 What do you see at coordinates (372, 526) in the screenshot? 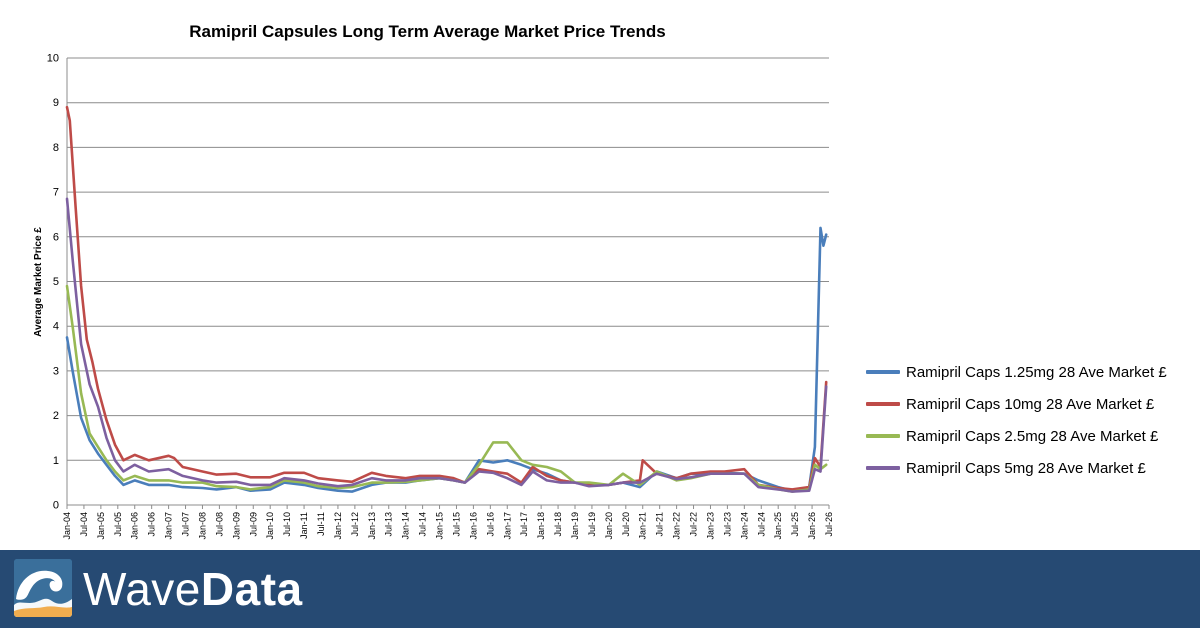
I see `x-tick-label: Jan-13` at bounding box center [372, 526].